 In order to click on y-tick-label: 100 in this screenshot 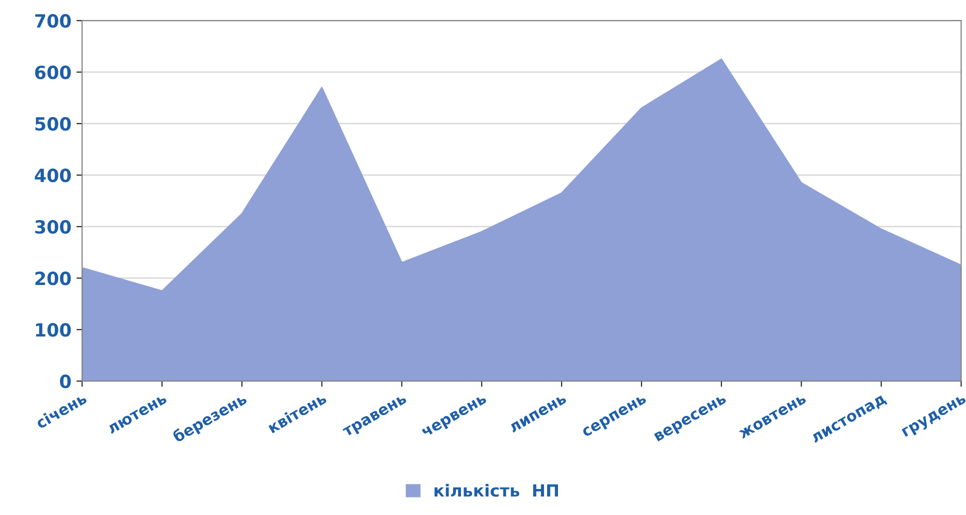, I will do `click(53, 330)`.